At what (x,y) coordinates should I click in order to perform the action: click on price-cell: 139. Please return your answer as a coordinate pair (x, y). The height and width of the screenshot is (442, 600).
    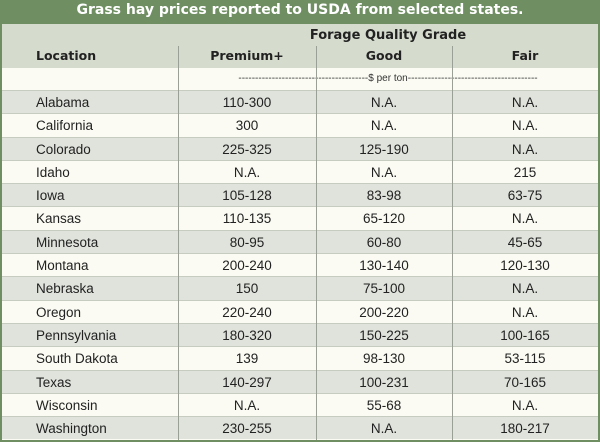
    Looking at the image, I should click on (247, 359).